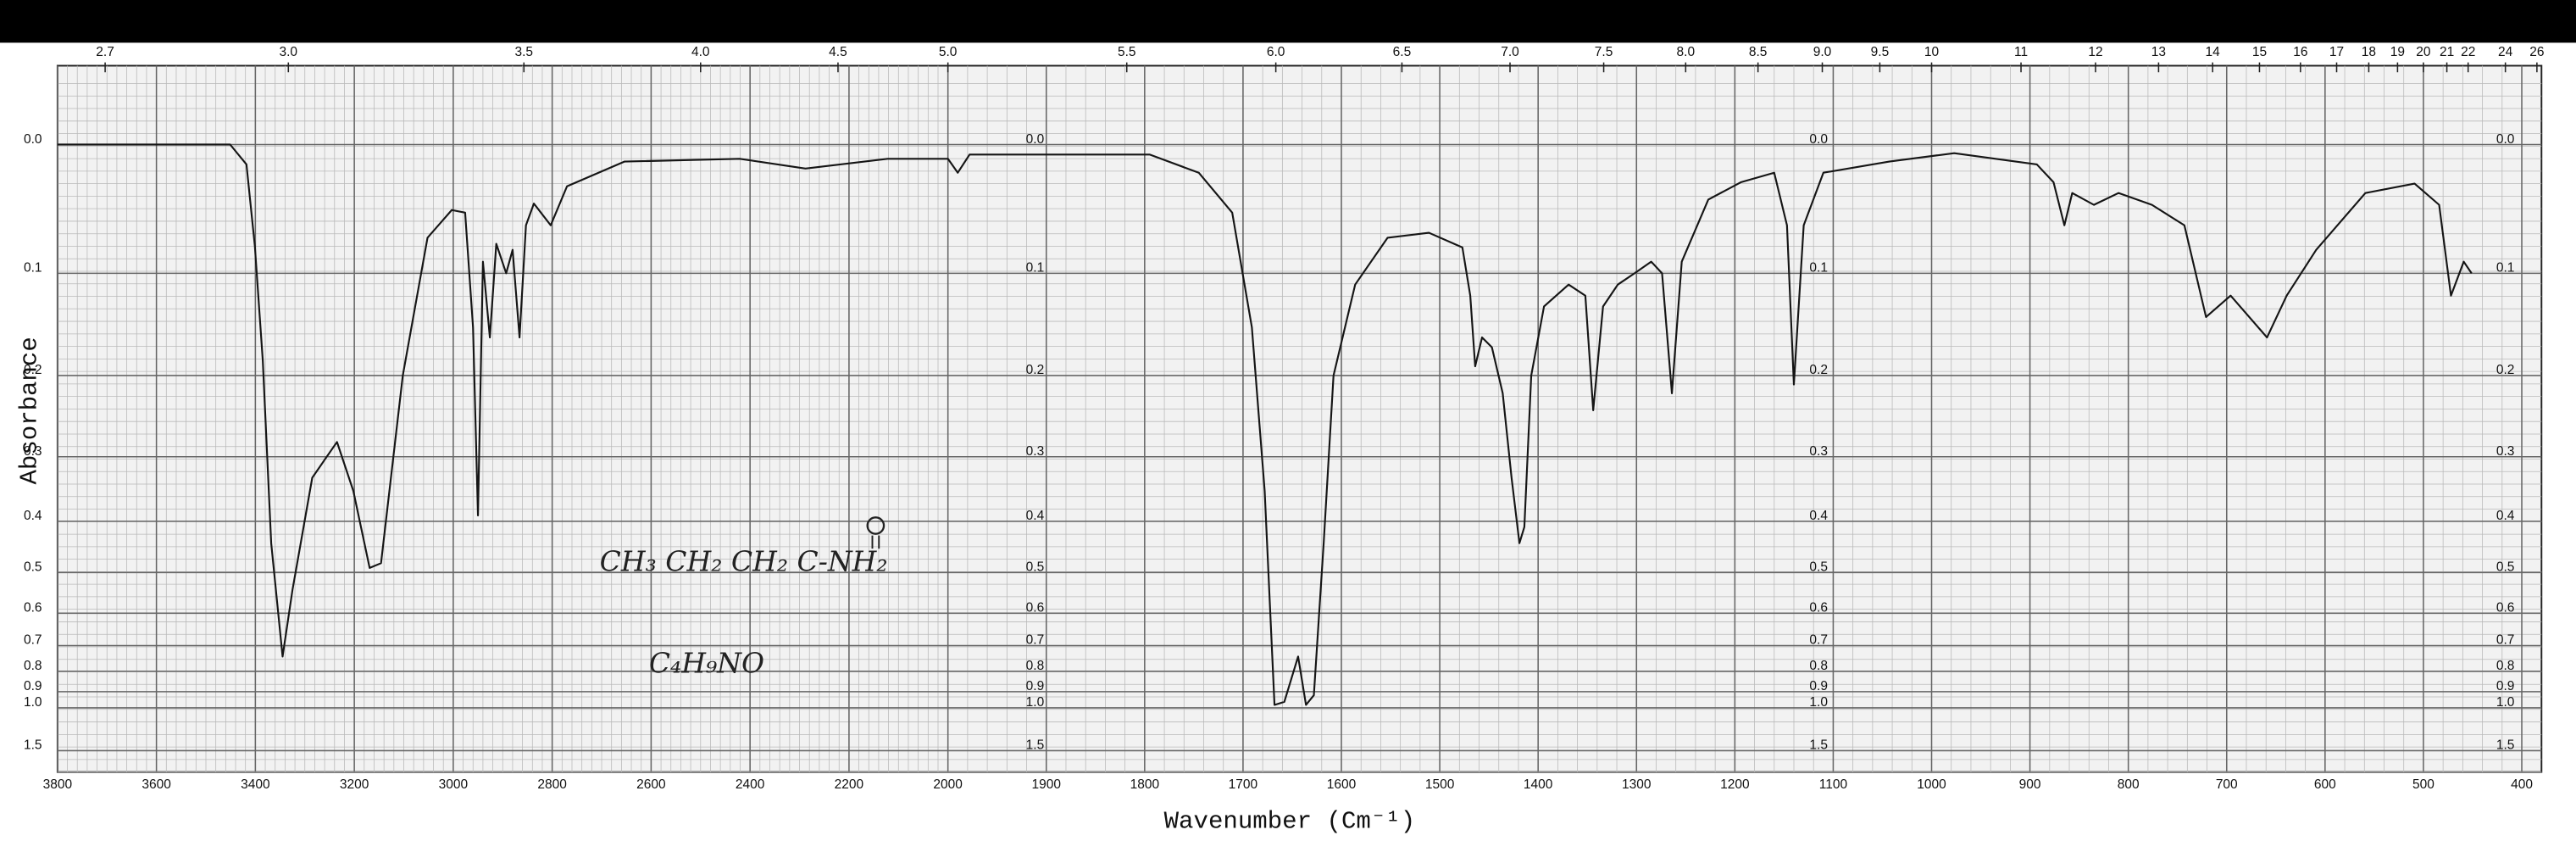 This screenshot has width=2576, height=841. Describe the element at coordinates (1290, 821) in the screenshot. I see `x-axis-title: Wavenumber (Cm⁻¹)` at that location.